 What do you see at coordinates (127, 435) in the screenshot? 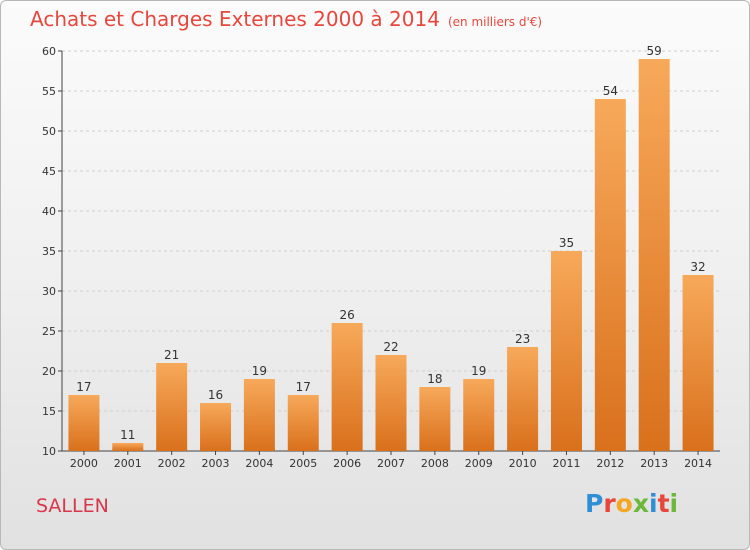
I see `value-label-2001: 11` at bounding box center [127, 435].